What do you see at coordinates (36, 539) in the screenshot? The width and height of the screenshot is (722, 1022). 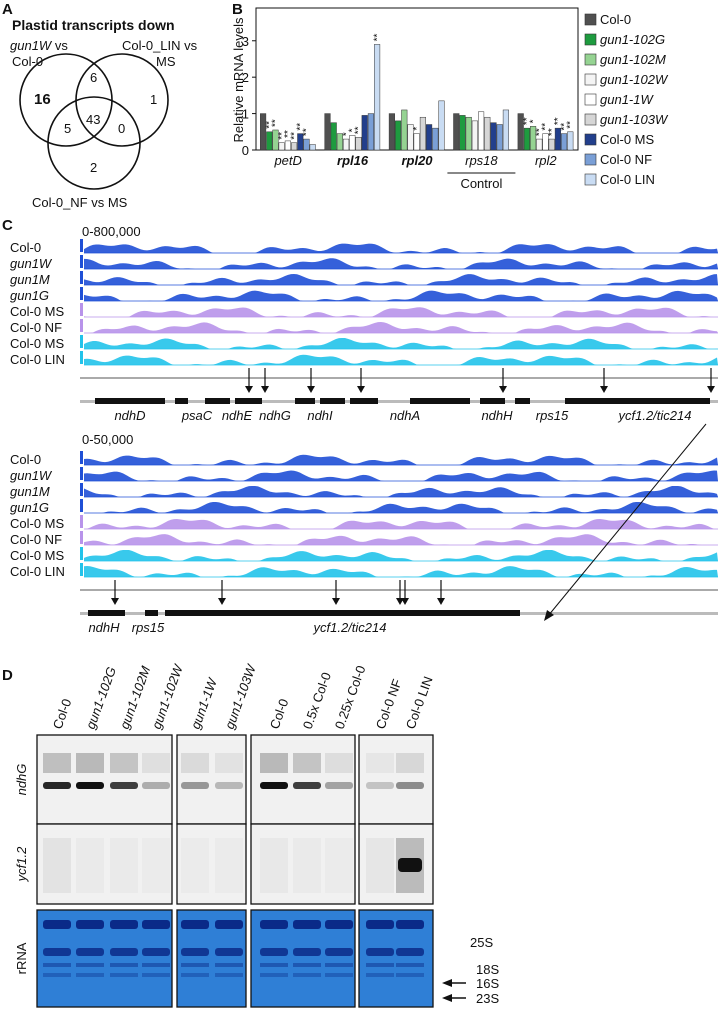 I see `track-label: Col-0 NF` at bounding box center [36, 539].